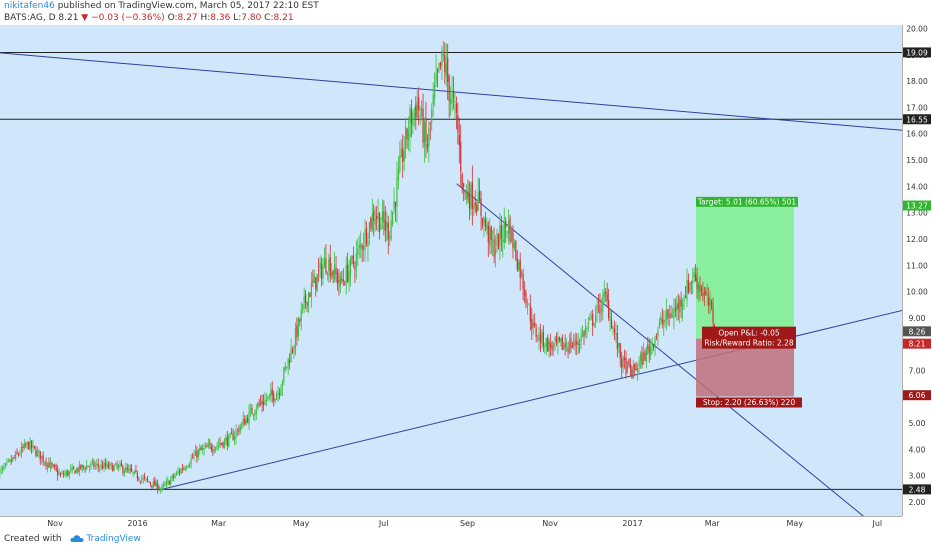 The height and width of the screenshot is (550, 932). What do you see at coordinates (29, 6) in the screenshot?
I see `author-link: nikitafen46` at bounding box center [29, 6].